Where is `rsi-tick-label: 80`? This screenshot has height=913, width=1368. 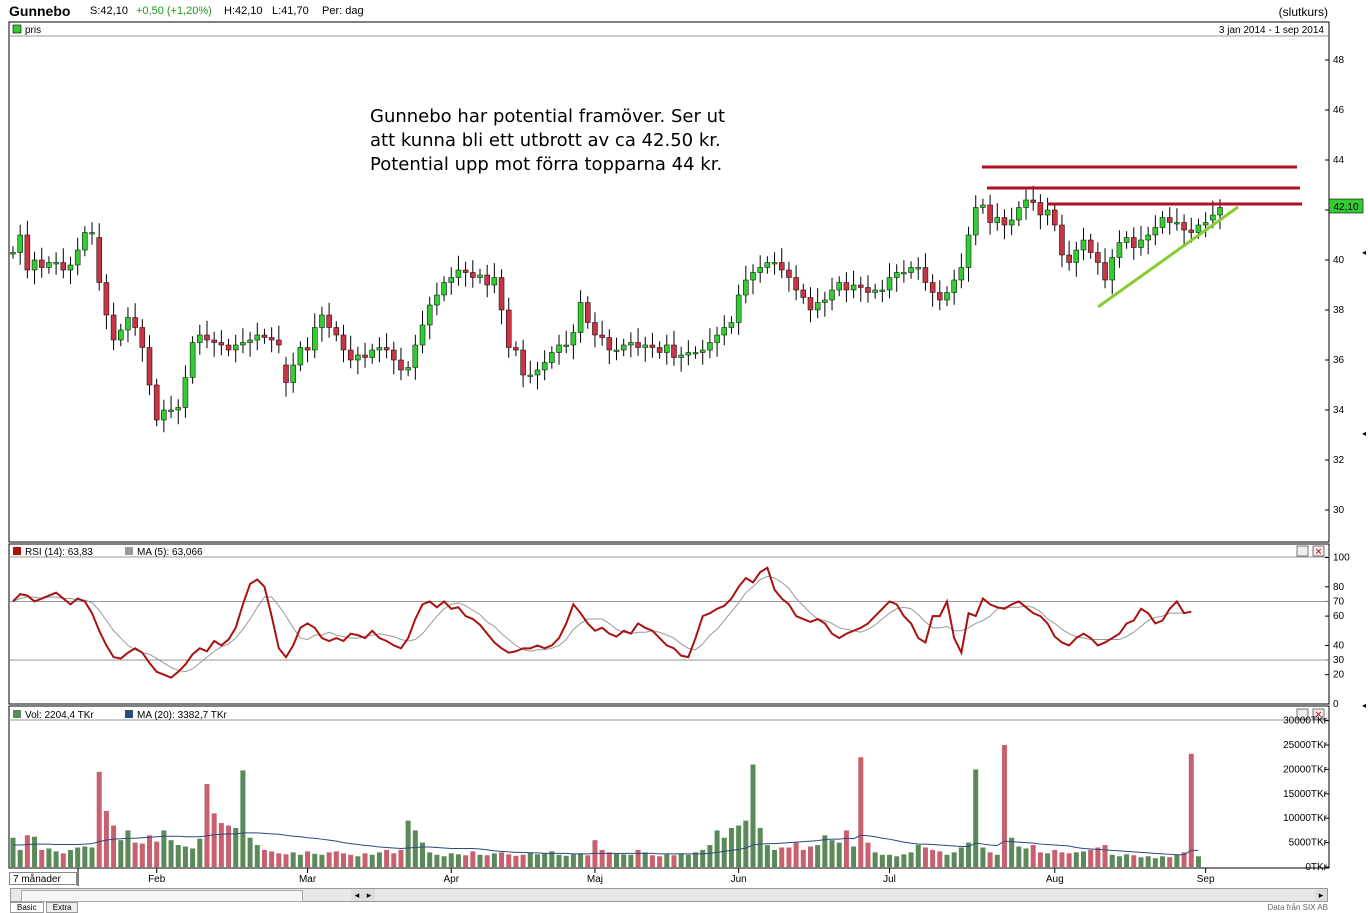
rsi-tick-label: 80 is located at coordinates (1339, 587).